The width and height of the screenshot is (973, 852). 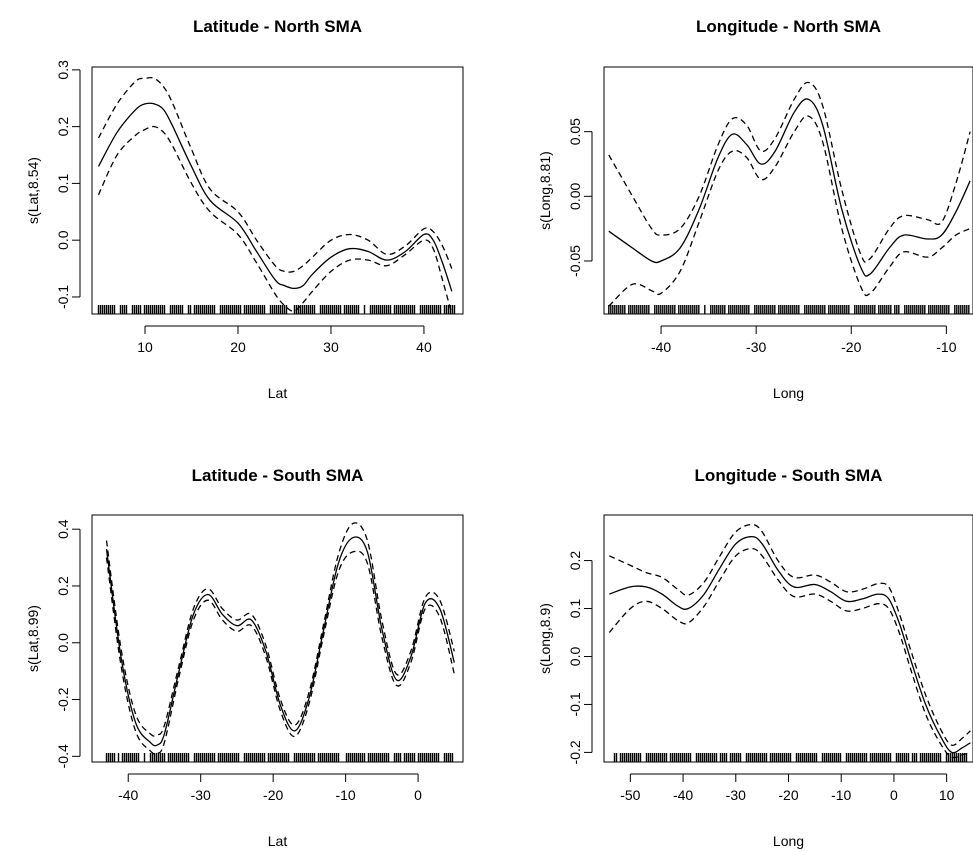 I want to click on y-axis-label: s(Lat,8.54), so click(x=33, y=190).